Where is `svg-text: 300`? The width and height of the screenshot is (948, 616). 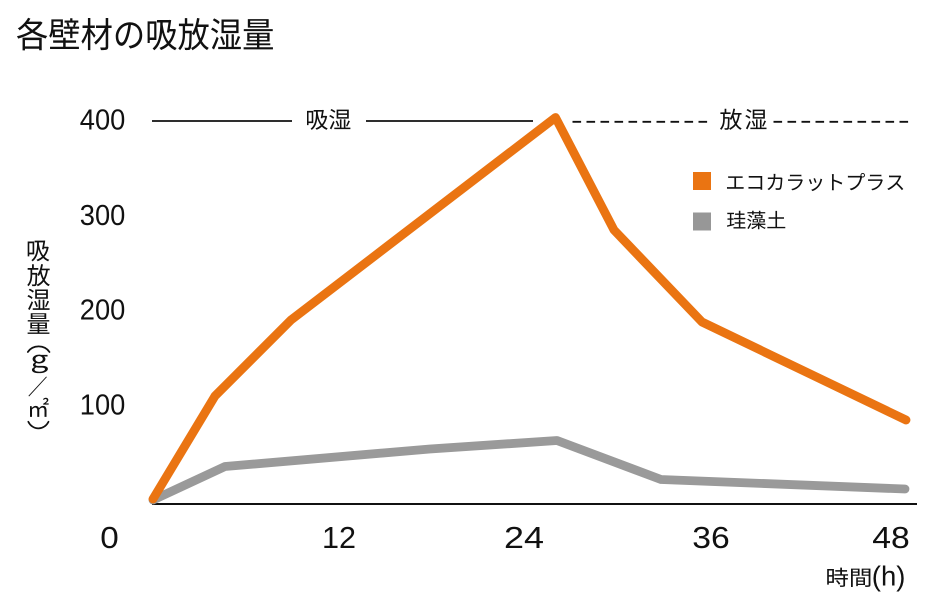
svg-text: 300 is located at coordinates (103, 216).